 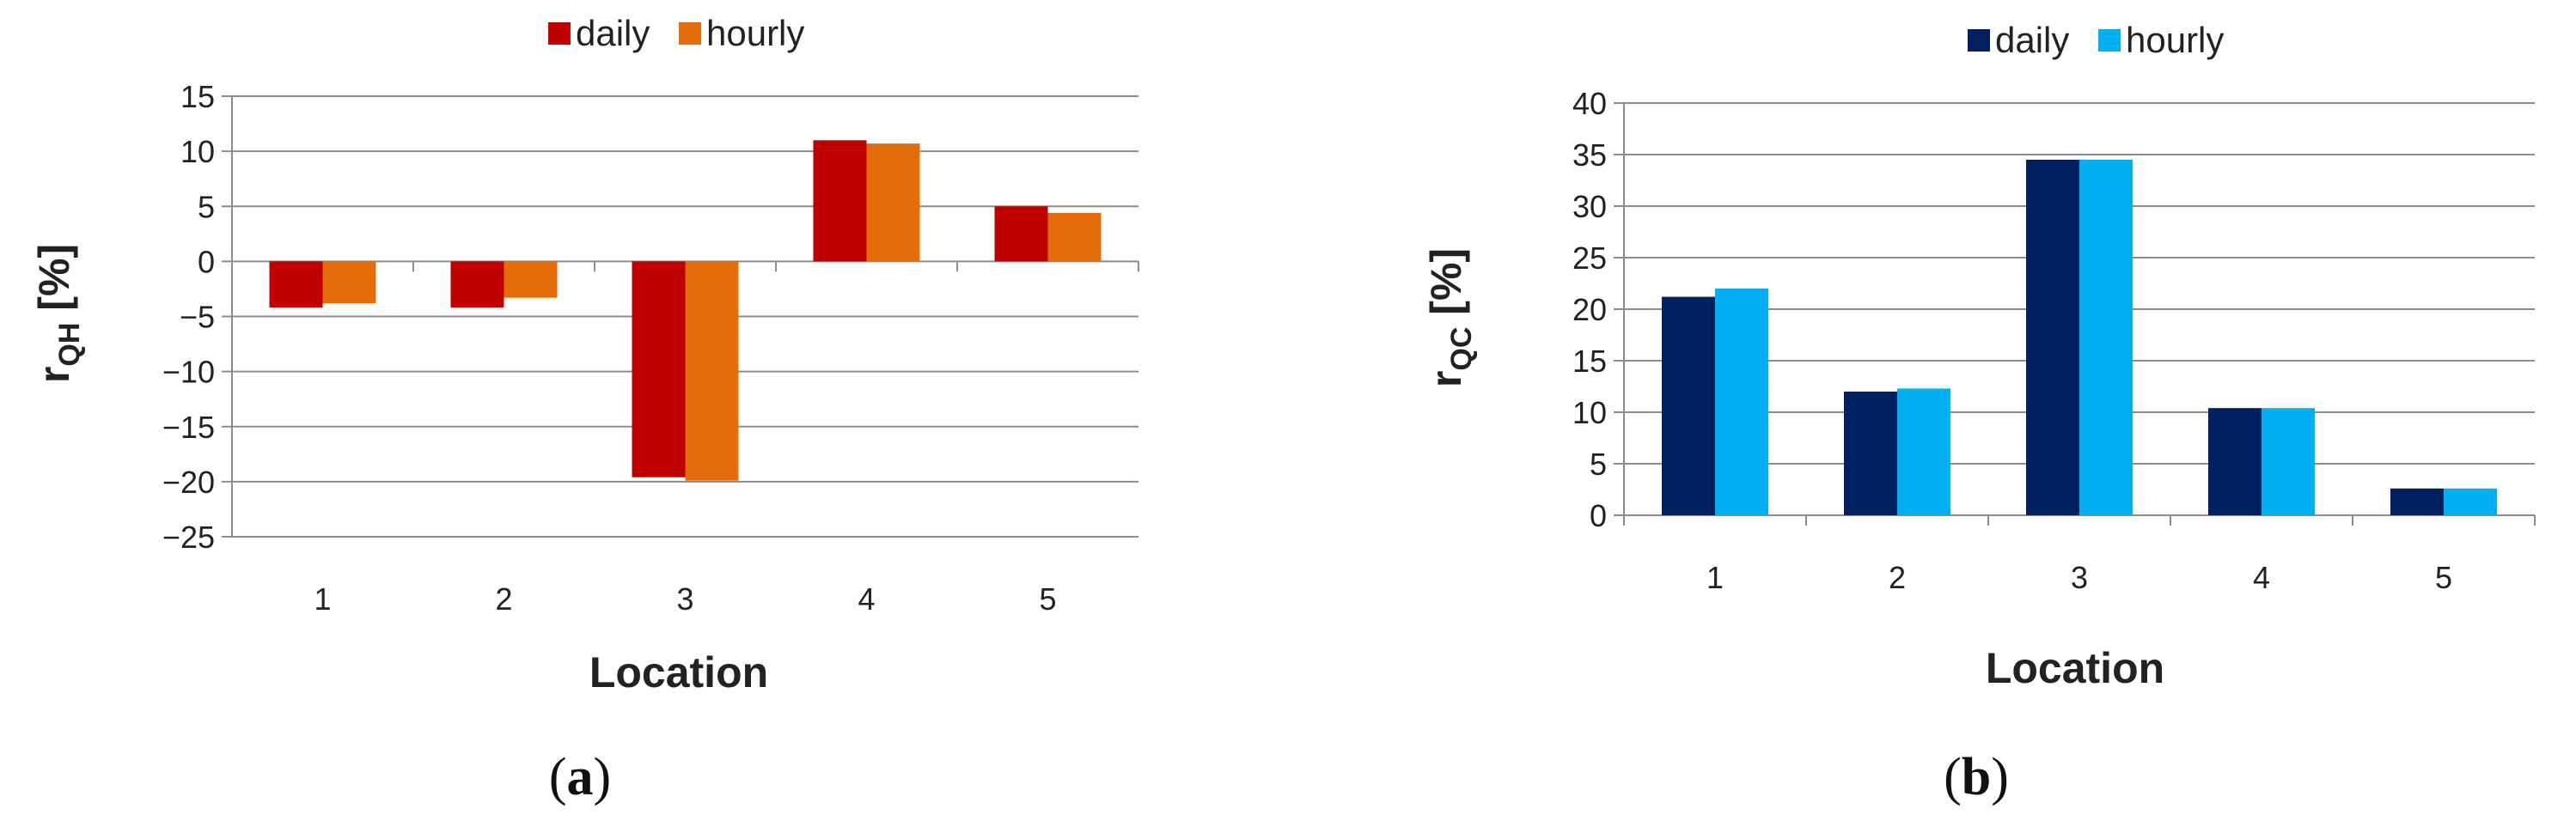 What do you see at coordinates (1598, 515) in the screenshot?
I see `y-tick-label-b: 0` at bounding box center [1598, 515].